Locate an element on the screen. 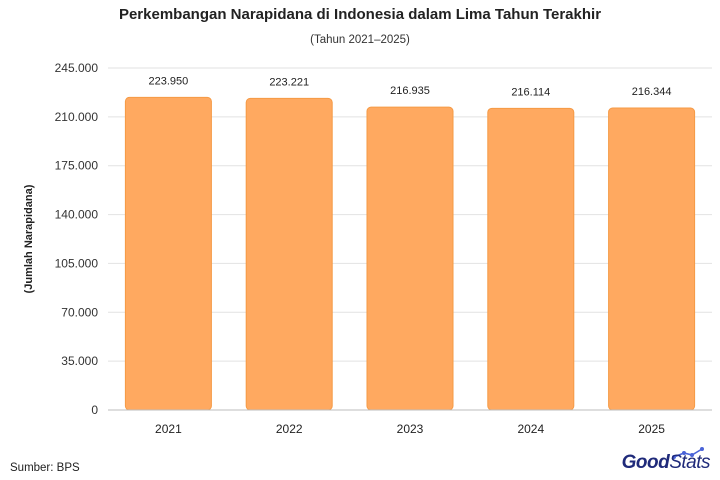  y-tick-label: 105.000 is located at coordinates (77, 263).